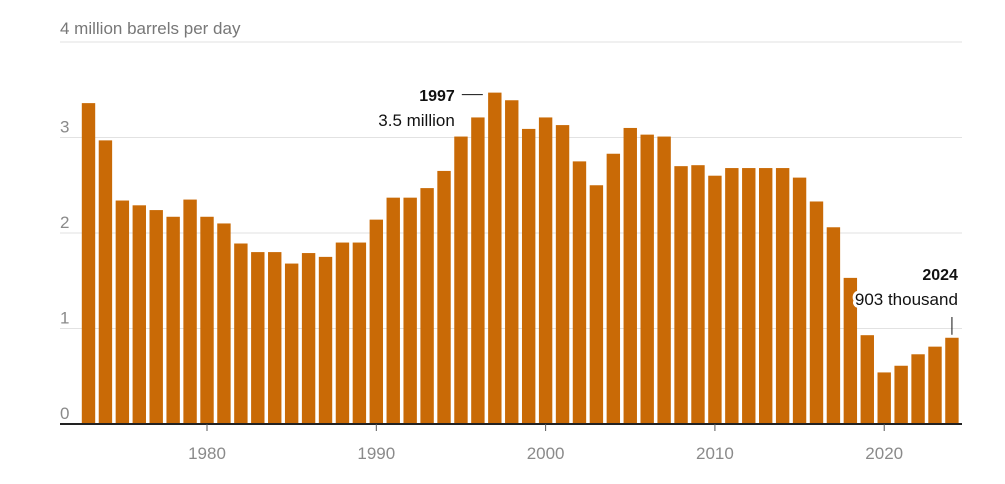 Image resolution: width=1005 pixels, height=484 pixels. Describe the element at coordinates (376, 453) in the screenshot. I see `x-tick-label: 1990` at that location.